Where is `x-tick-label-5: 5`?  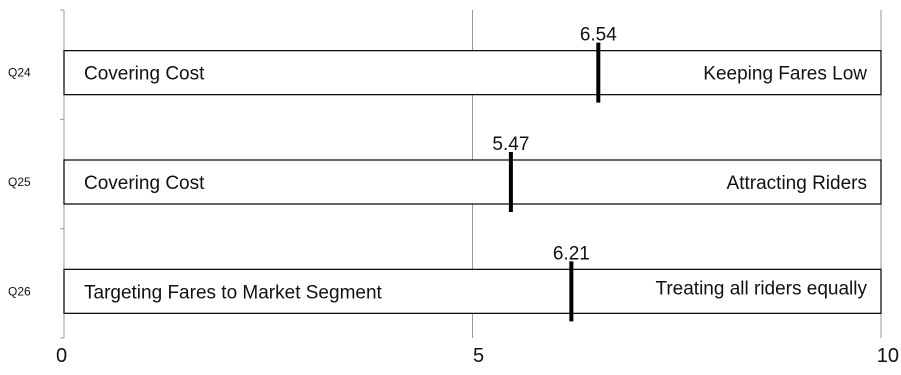 x-tick-label-5: 5 is located at coordinates (478, 356).